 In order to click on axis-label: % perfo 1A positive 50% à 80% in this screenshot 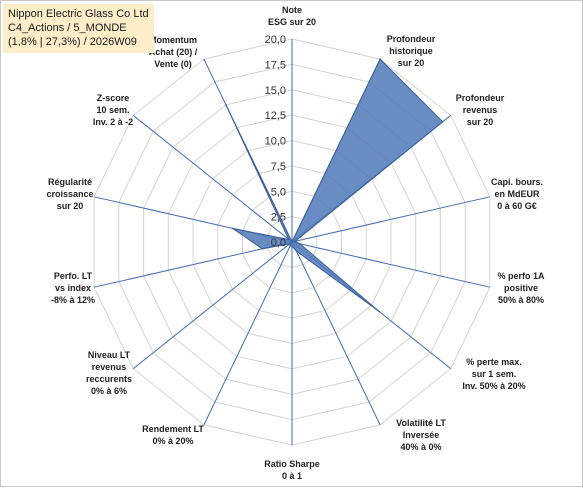, I will do `click(521, 288)`.